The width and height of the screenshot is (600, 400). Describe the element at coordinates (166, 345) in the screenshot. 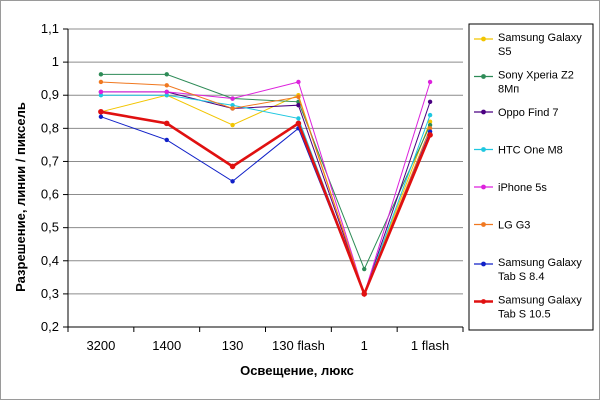

I see `x-tick-label: 1400` at that location.